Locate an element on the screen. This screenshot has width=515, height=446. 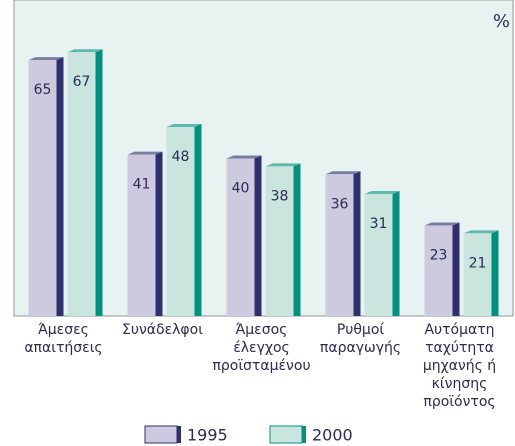
legend-label: 2000 is located at coordinates (332, 435).